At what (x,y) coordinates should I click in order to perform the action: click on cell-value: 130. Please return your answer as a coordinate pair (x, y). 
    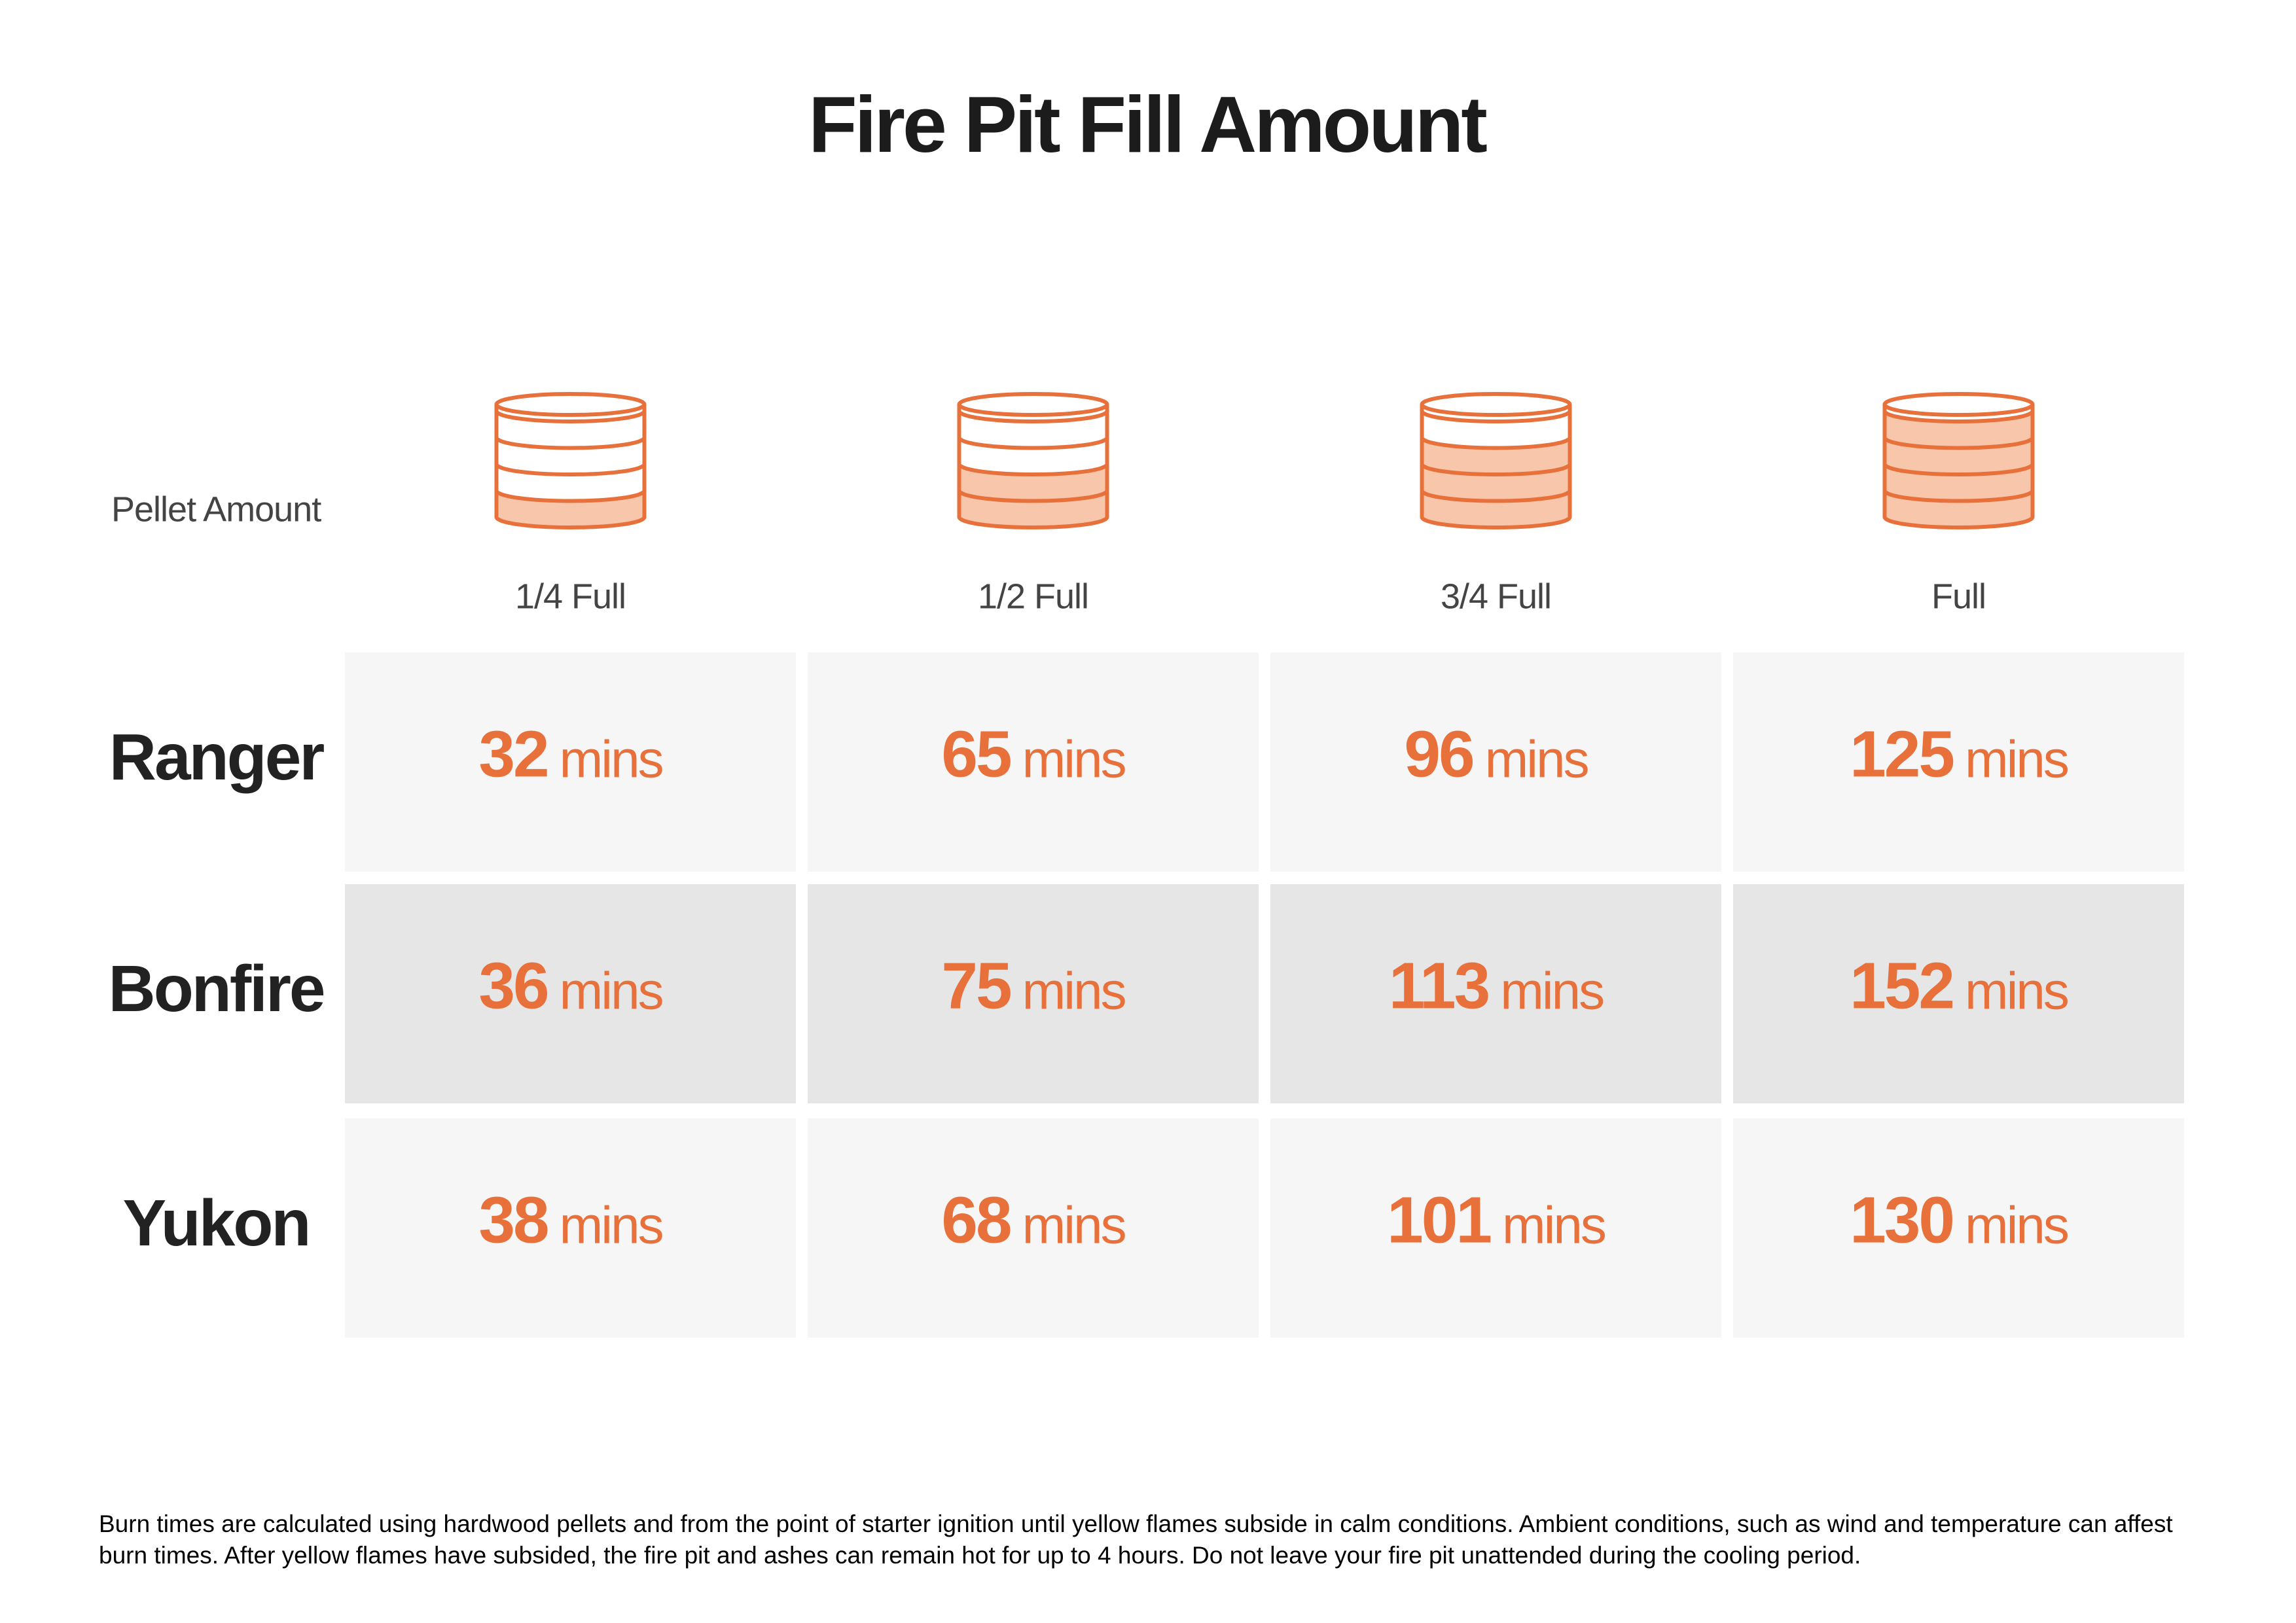
    Looking at the image, I should click on (1901, 1220).